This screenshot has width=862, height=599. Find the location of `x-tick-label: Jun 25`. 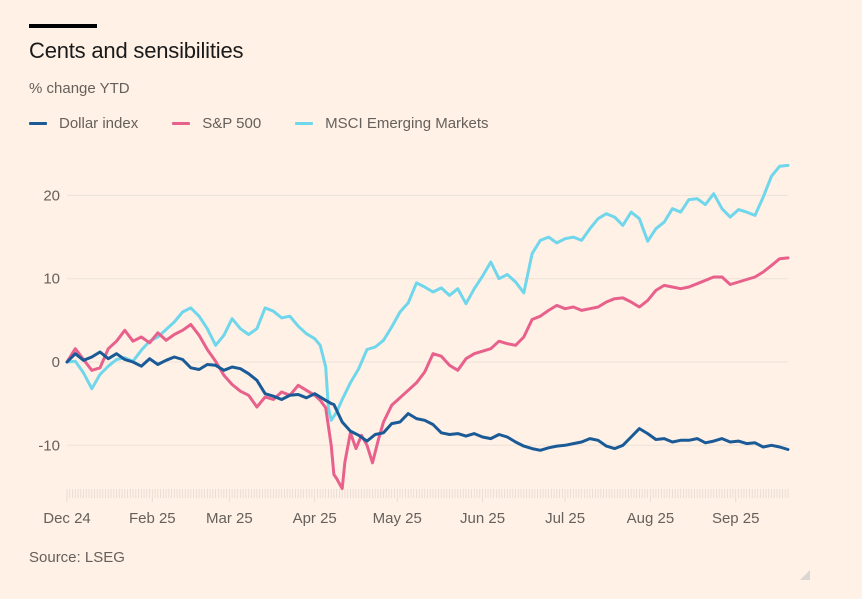

x-tick-label: Jun 25 is located at coordinates (482, 518).